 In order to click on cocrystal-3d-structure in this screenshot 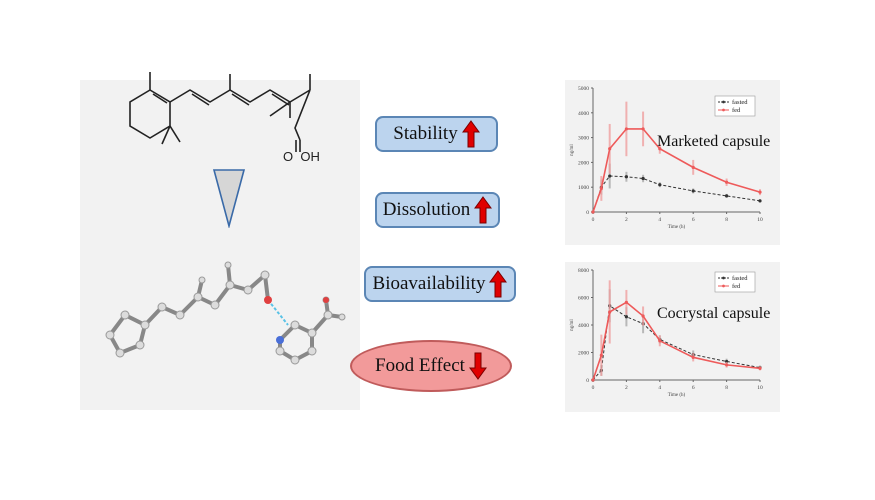, I will do `click(225, 313)`.